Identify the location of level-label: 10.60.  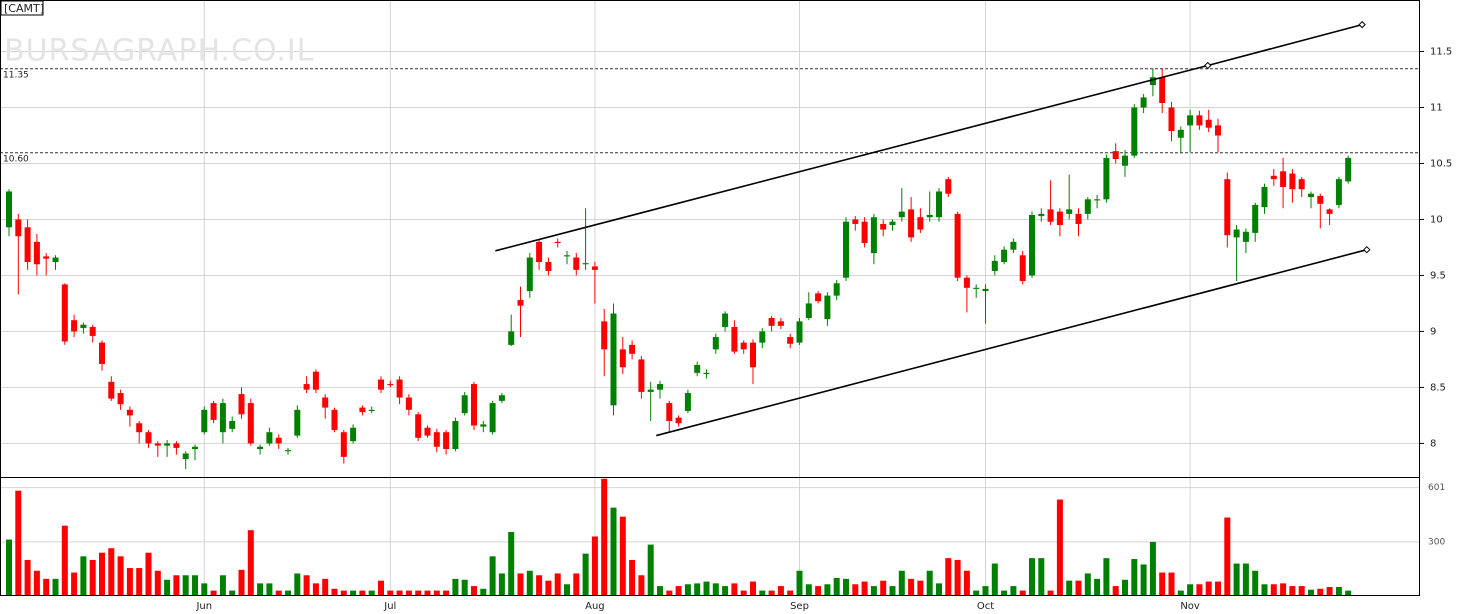
(16, 159).